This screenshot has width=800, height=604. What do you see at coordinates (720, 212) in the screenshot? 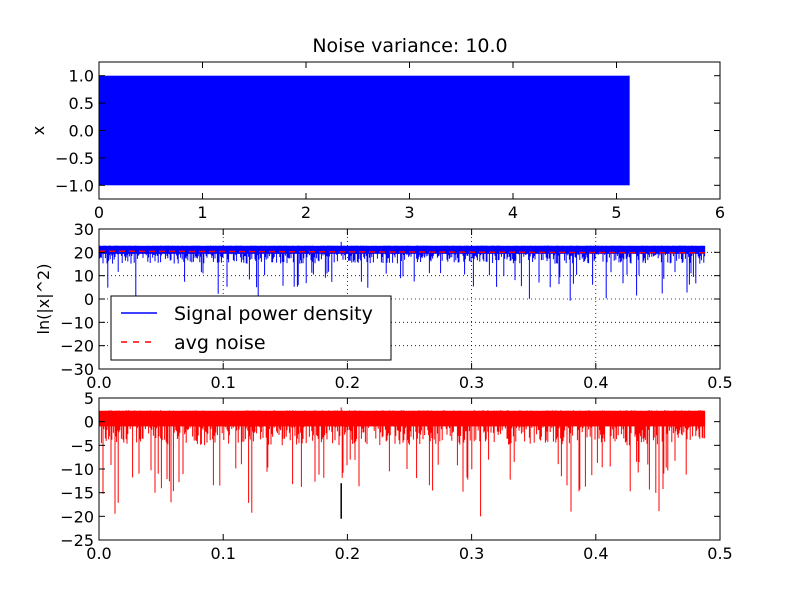
I see `x-tick-label: 6` at bounding box center [720, 212].